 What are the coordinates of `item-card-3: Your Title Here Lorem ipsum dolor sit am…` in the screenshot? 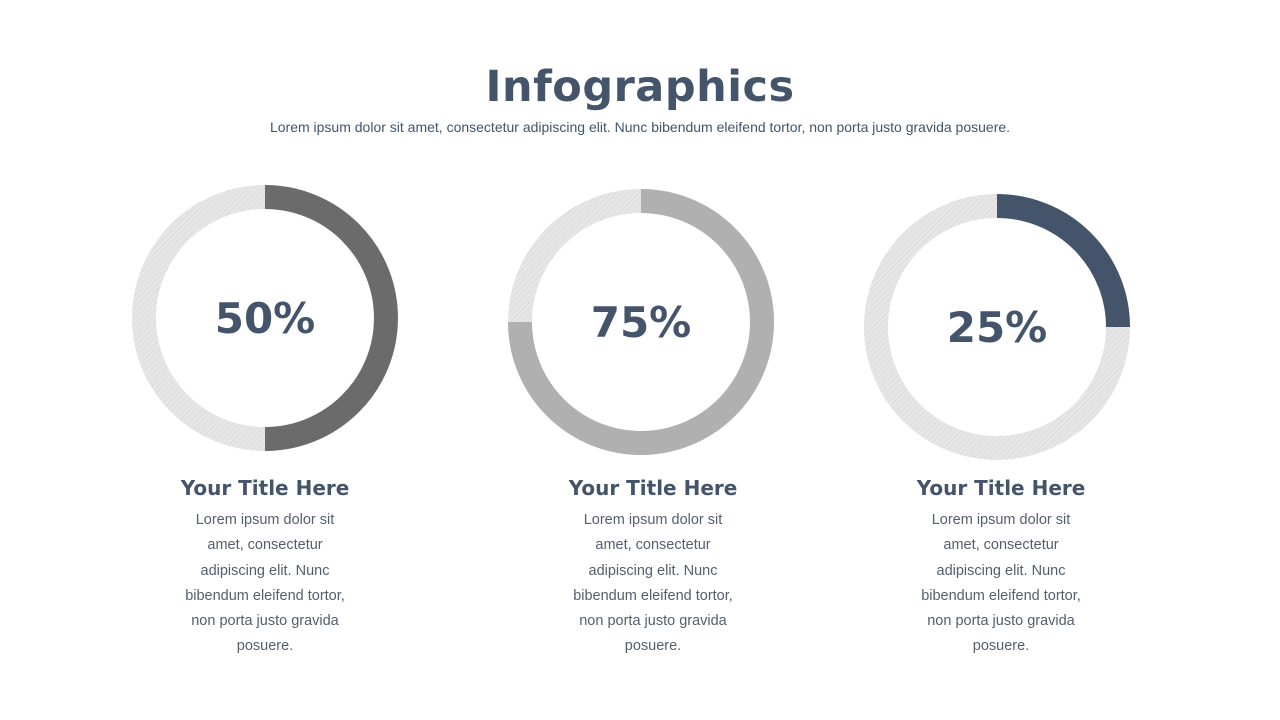 It's located at (1001, 567).